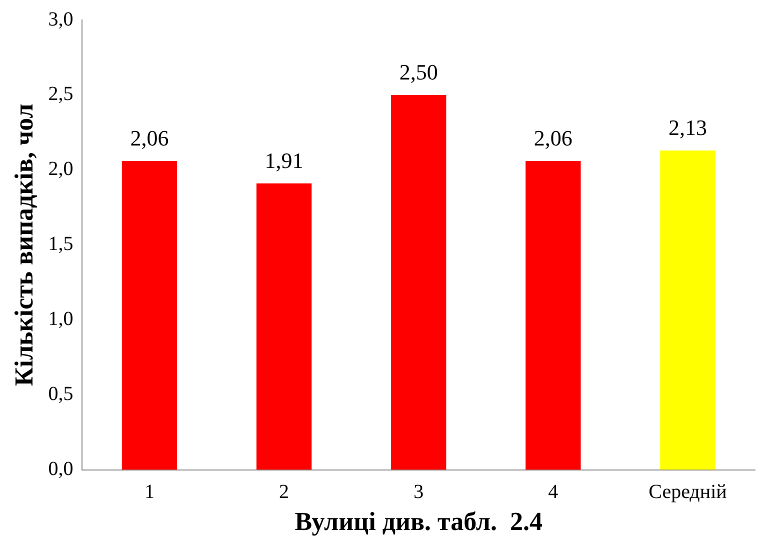  What do you see at coordinates (61, 244) in the screenshot?
I see `y-tick-label: 1,5` at bounding box center [61, 244].